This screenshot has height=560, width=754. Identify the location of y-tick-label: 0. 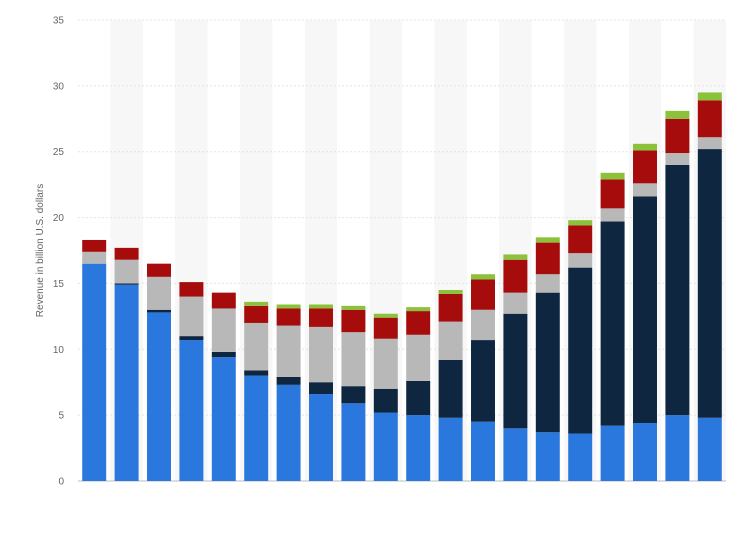
(61, 482).